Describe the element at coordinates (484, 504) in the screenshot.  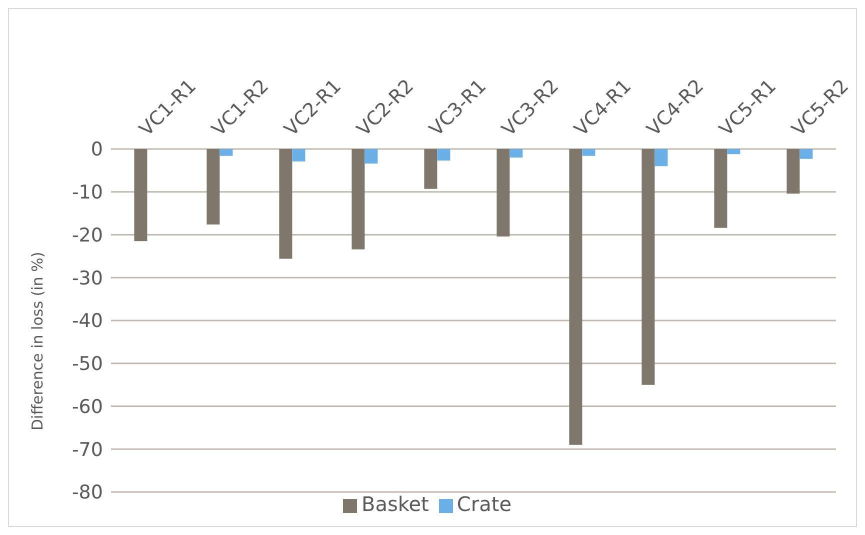
I see `legend-label: Crate` at that location.